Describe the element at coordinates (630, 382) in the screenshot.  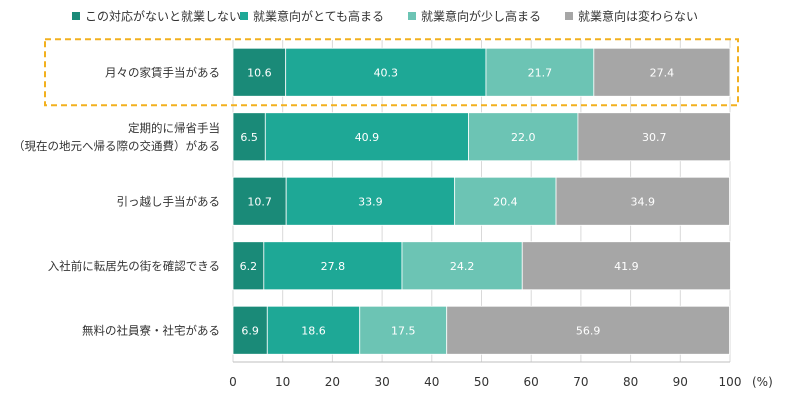
I see `x-tick-label: 80` at that location.